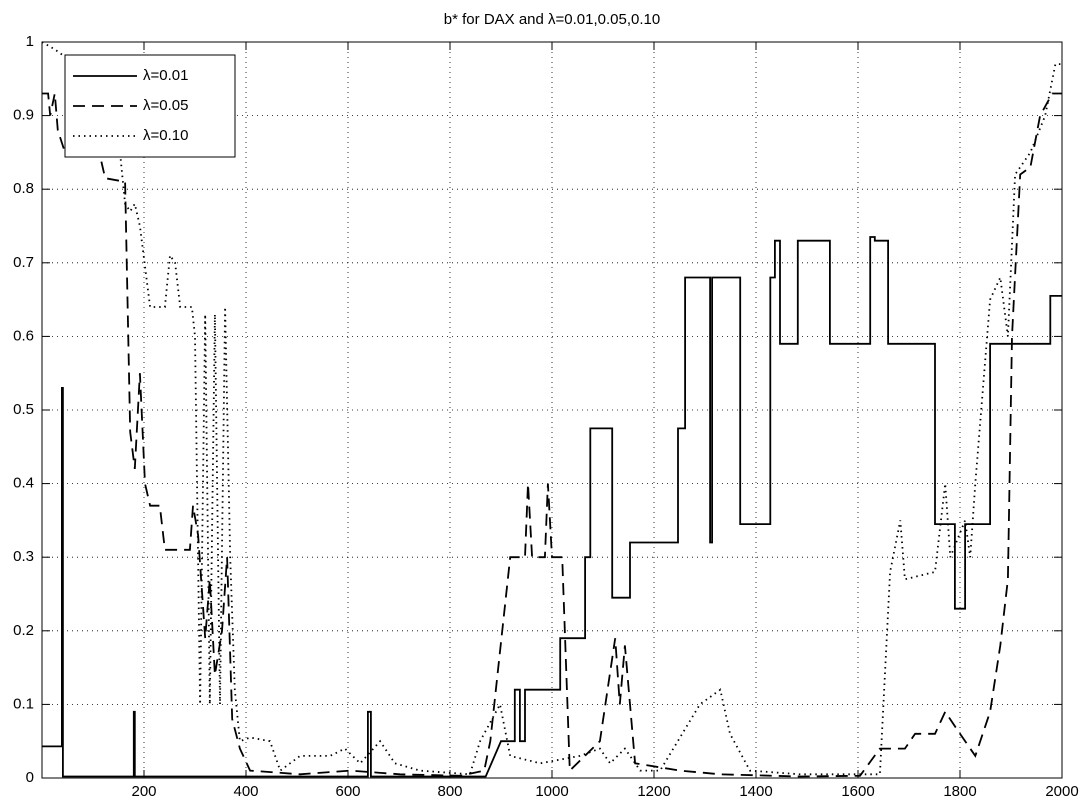  Describe the element at coordinates (23, 115) in the screenshot. I see `y-tick-label: 0.9` at that location.